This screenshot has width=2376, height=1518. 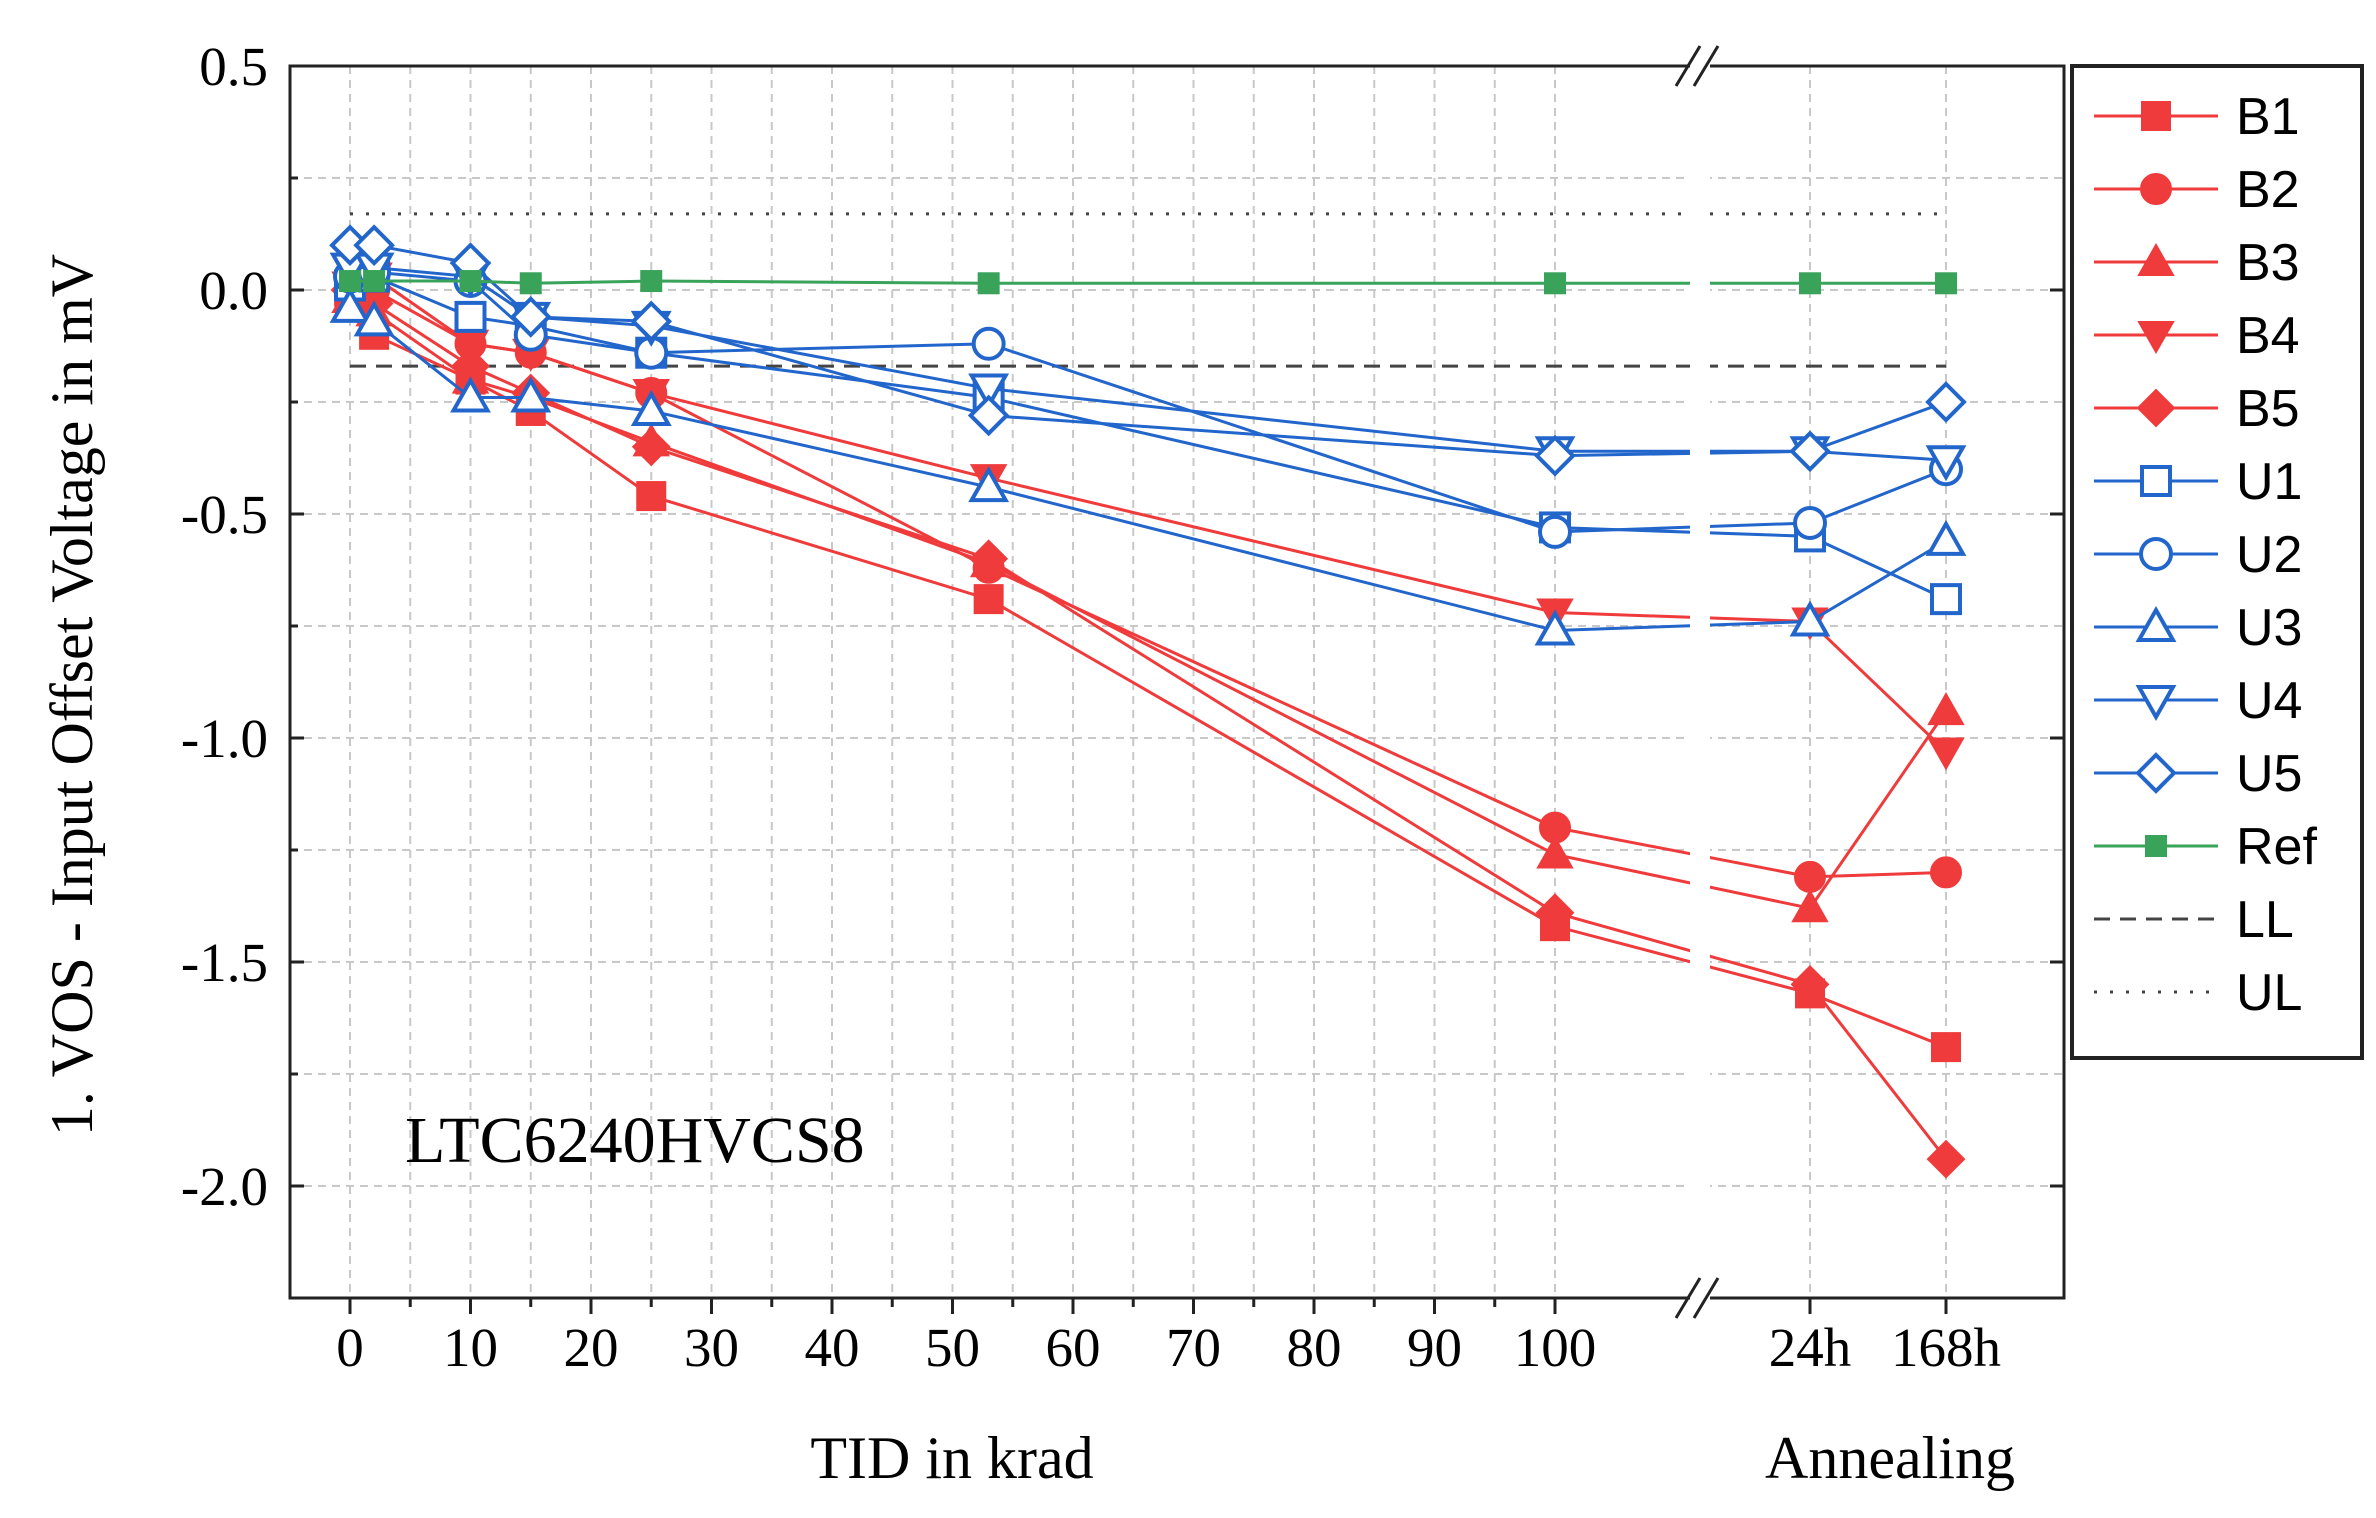 What do you see at coordinates (1700, 1298) in the screenshot?
I see `axis-break-gap-bottom` at bounding box center [1700, 1298].